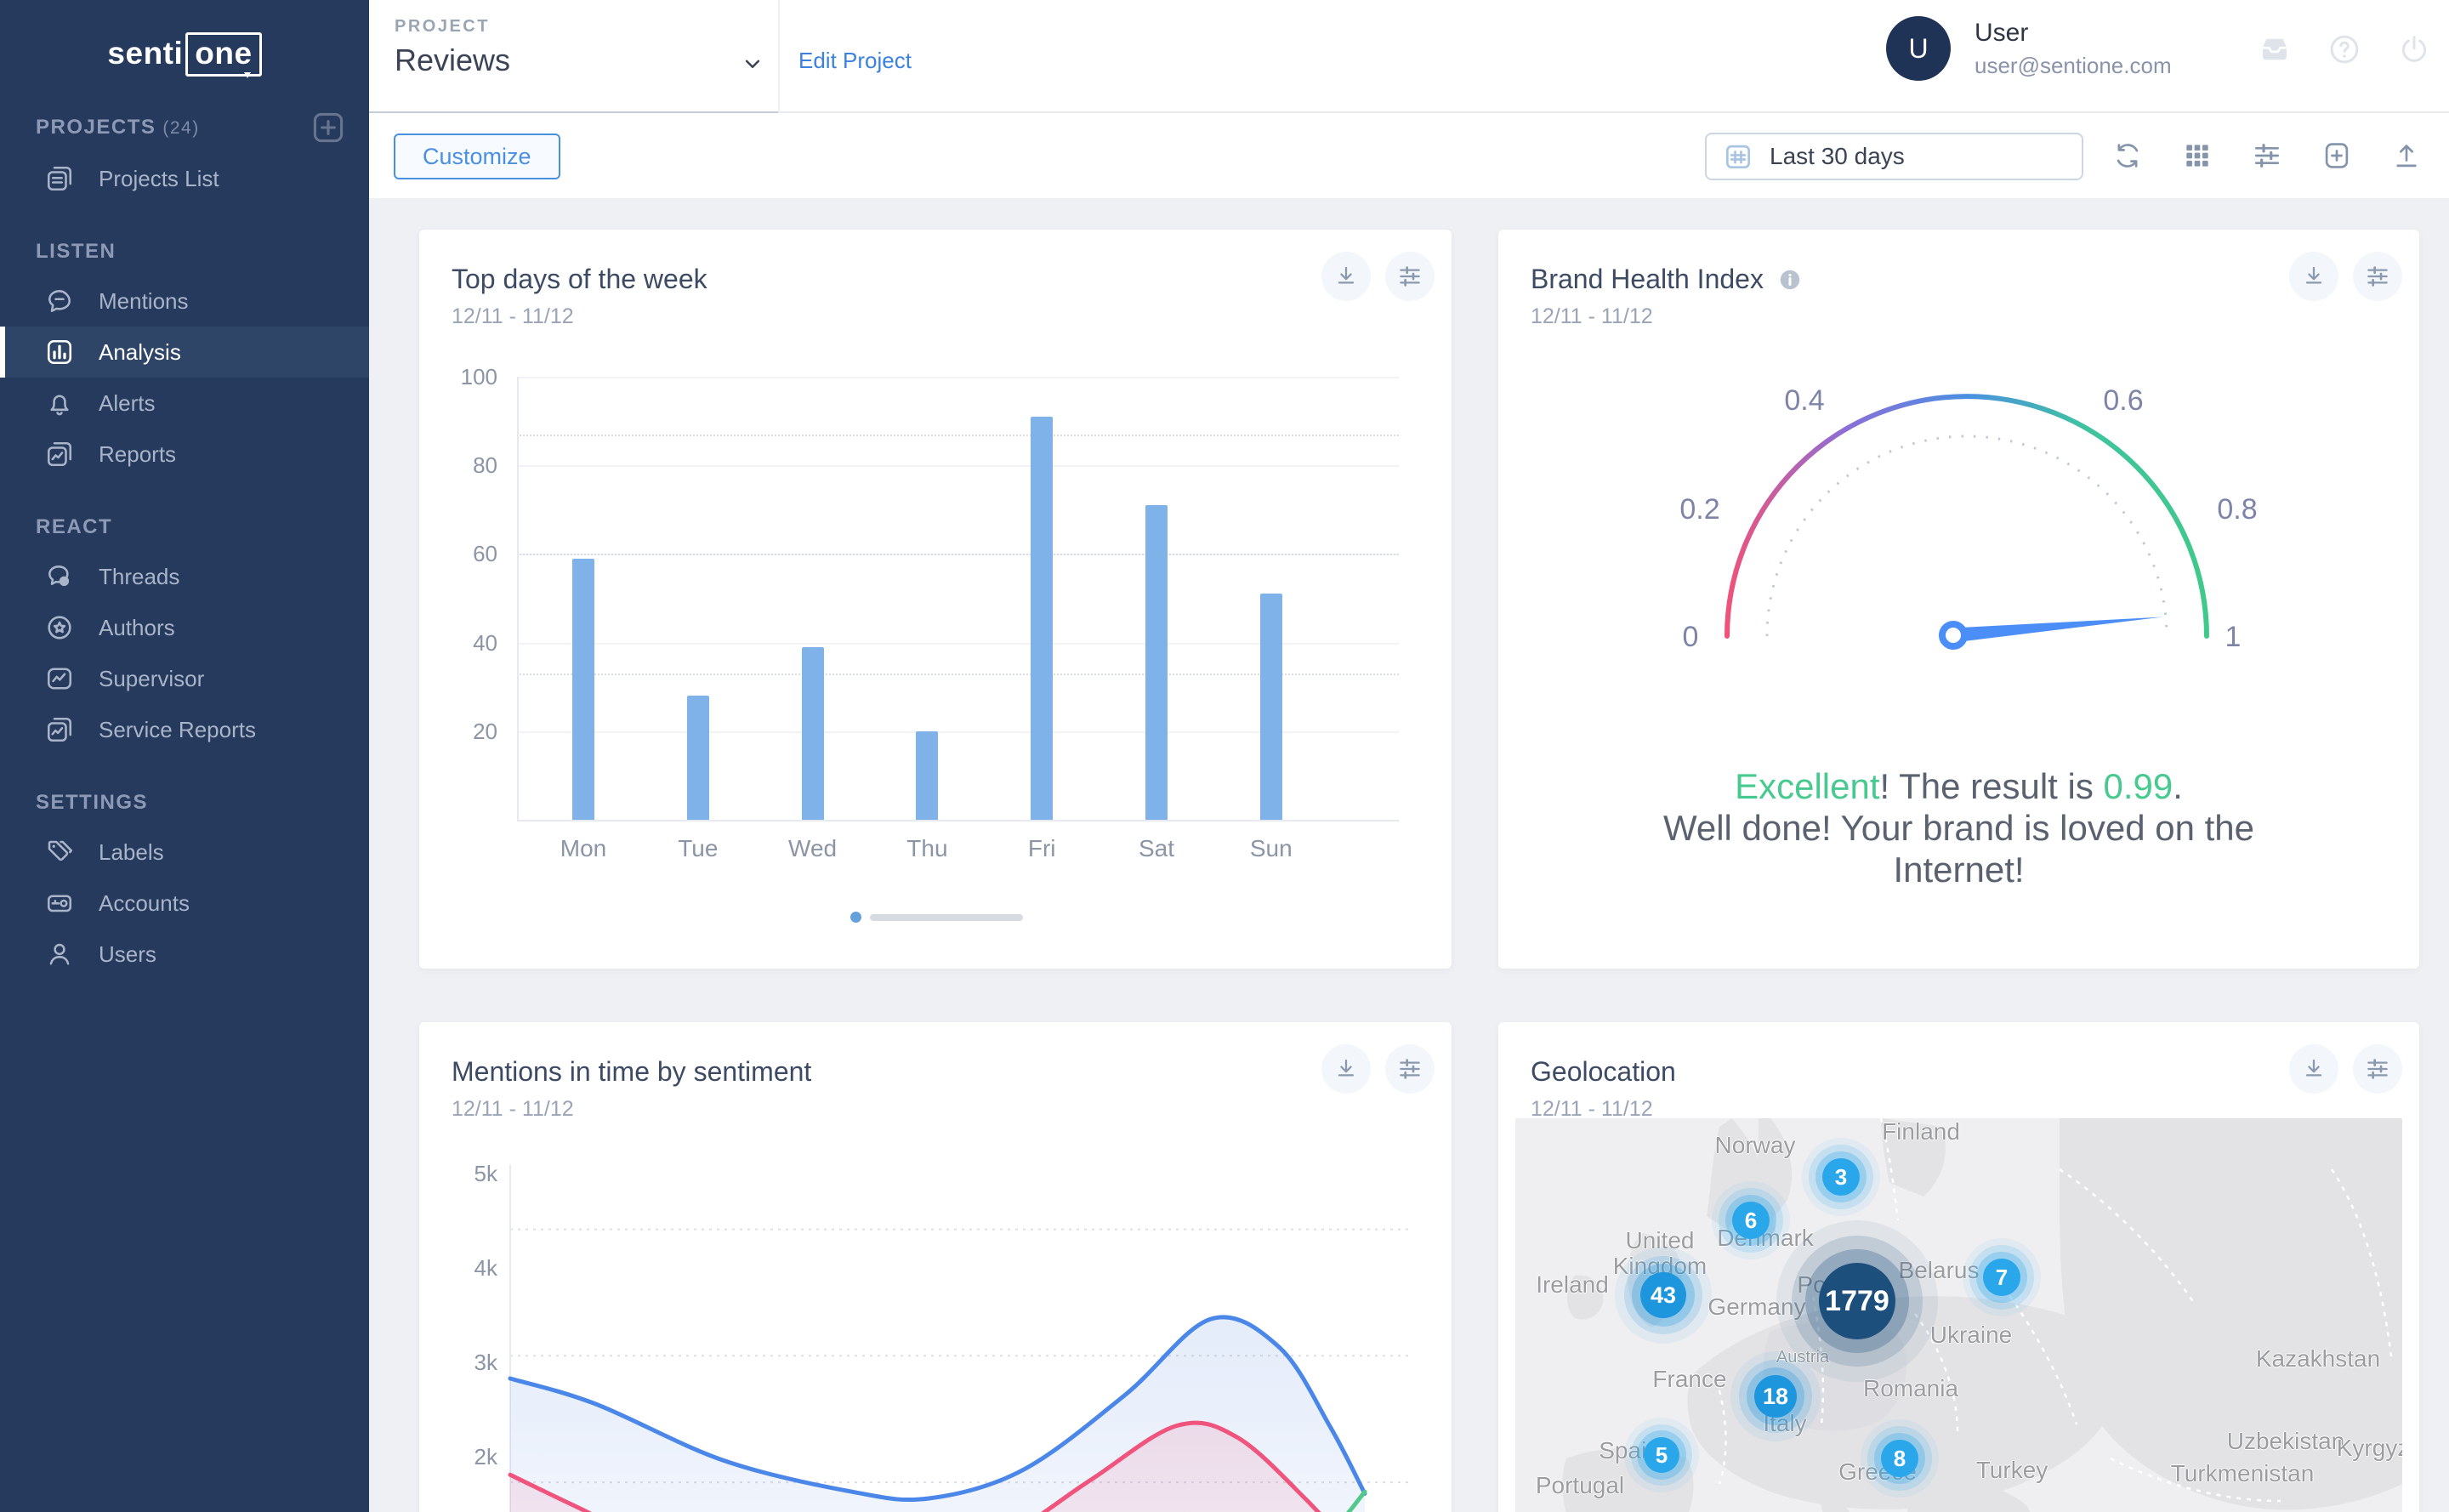  I want to click on upload-icon, so click(2407, 155).